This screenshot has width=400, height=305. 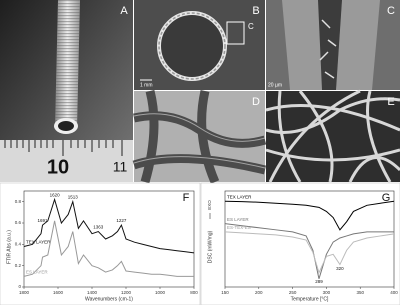 What do you see at coordinates (43, 220) in the screenshot?
I see `peak-label: 1691` at bounding box center [43, 220].